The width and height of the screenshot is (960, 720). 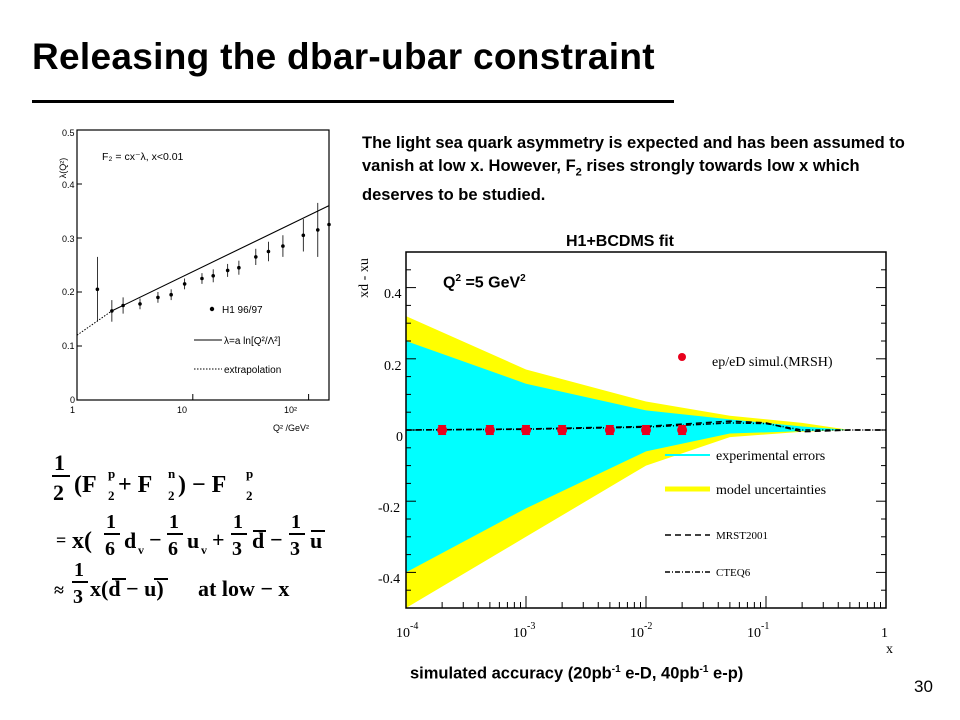 I want to click on q2-unit-sup: 2, so click(x=523, y=278).